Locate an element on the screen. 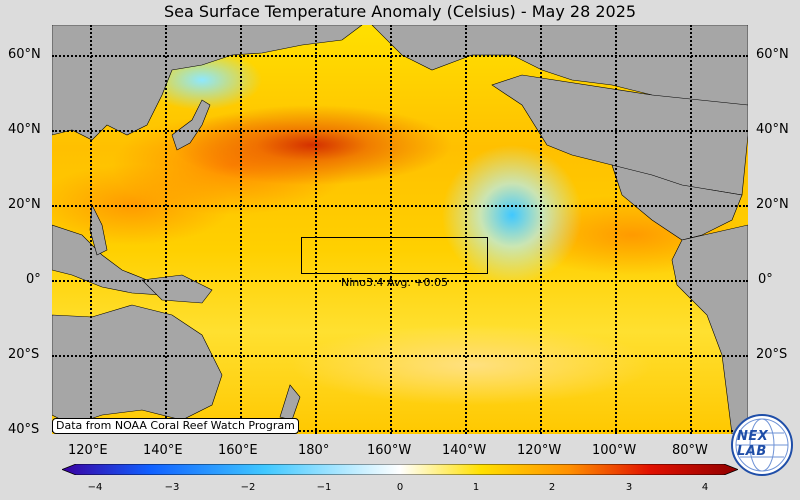 The width and height of the screenshot is (800, 500). nexlab-logo-icon is located at coordinates (762, 445).